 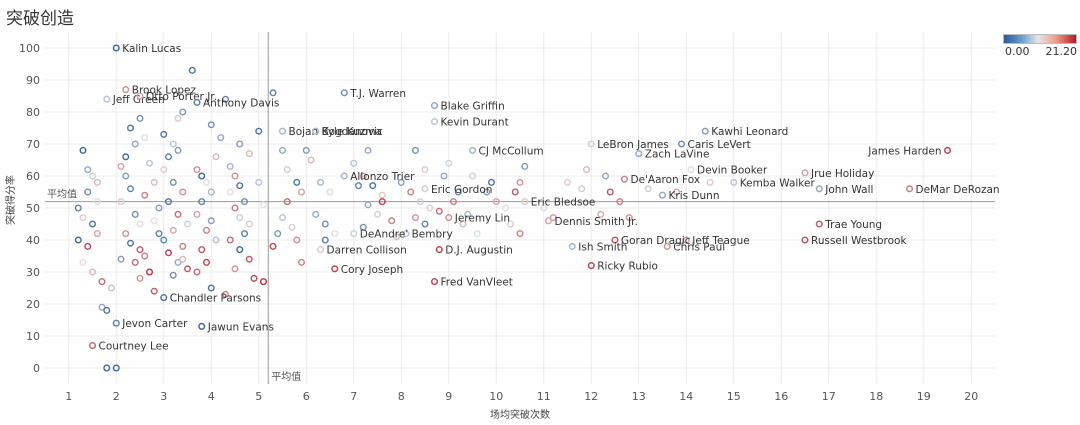 I want to click on point-label: Bojan Bogdanovic, so click(x=336, y=132).